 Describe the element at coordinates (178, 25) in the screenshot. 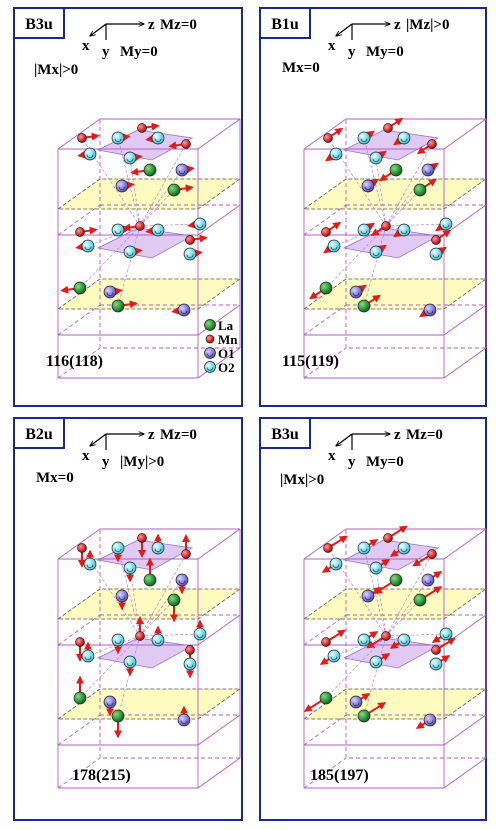

I see `condition-z: Mz=0` at that location.